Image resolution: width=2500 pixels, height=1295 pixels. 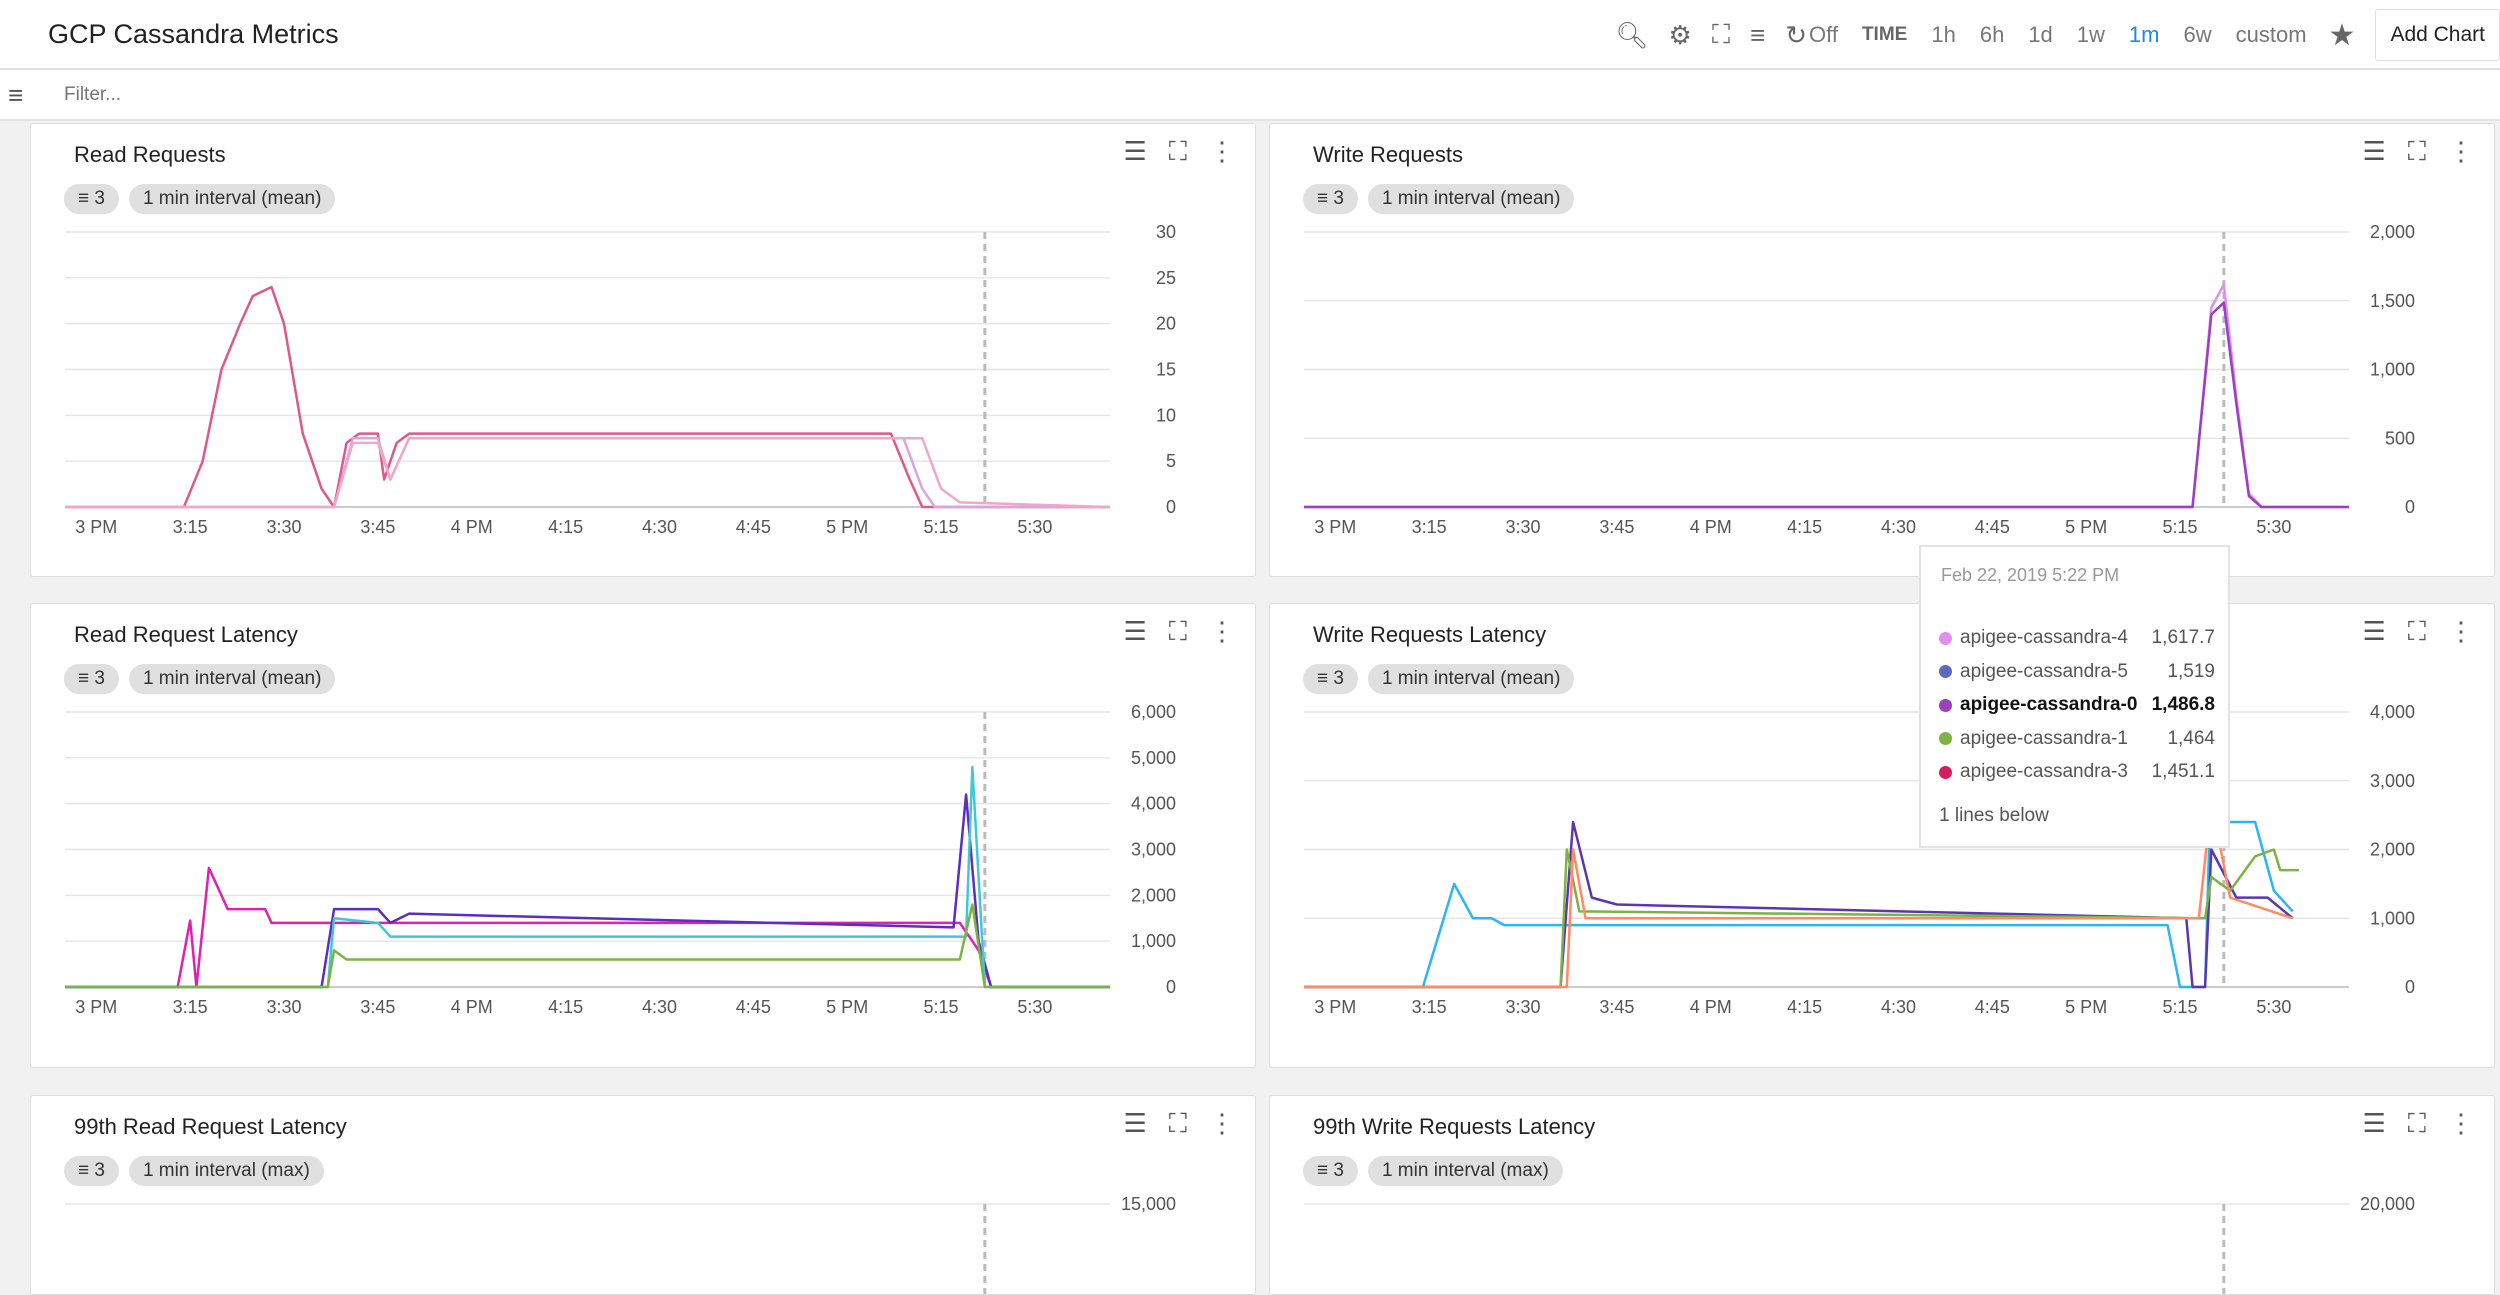 What do you see at coordinates (1153, 850) in the screenshot?
I see `y-tick-label: 3,000` at bounding box center [1153, 850].